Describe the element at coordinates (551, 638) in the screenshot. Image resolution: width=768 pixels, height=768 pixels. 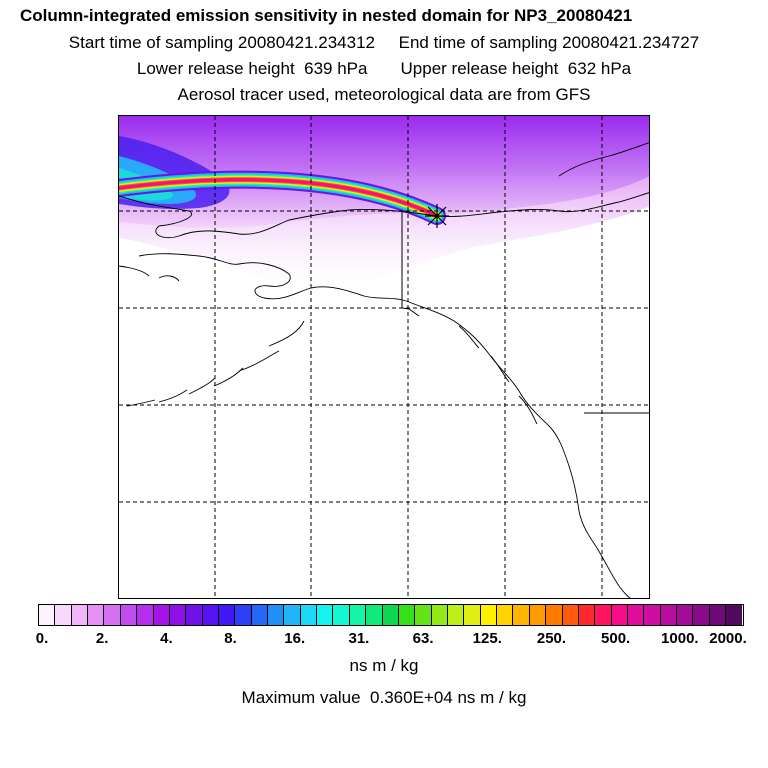
I see `colorbar-tick-label: 250.` at that location.